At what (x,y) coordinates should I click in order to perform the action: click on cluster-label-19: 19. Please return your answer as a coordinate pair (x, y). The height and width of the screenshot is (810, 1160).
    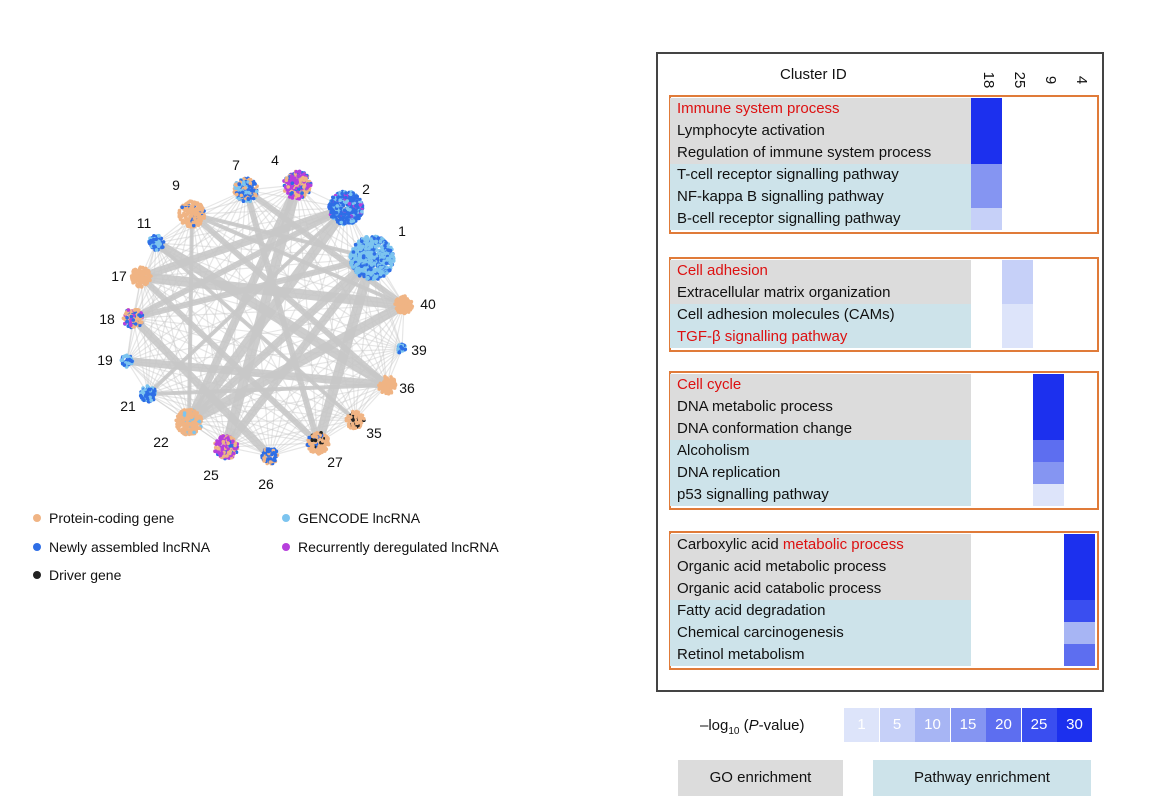
    Looking at the image, I should click on (105, 360).